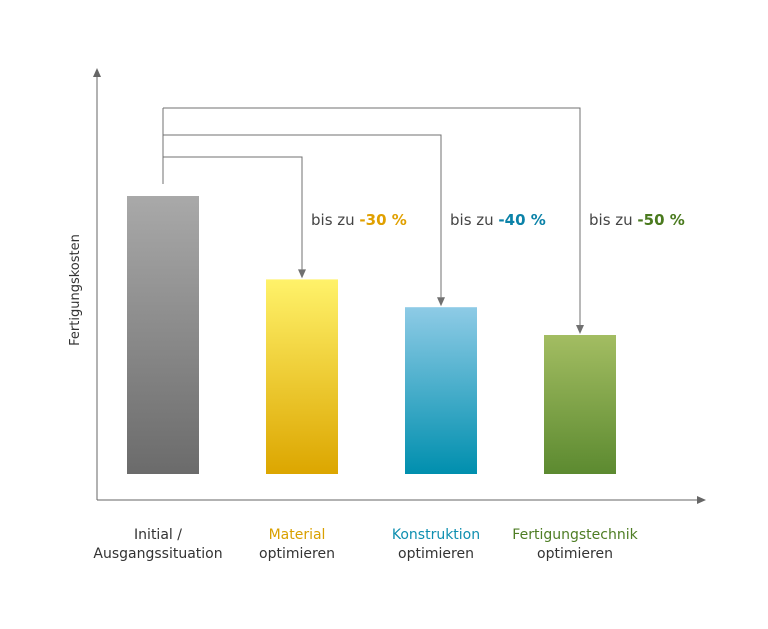  Describe the element at coordinates (382, 220) in the screenshot. I see `reduction-value-1: -30 %` at that location.